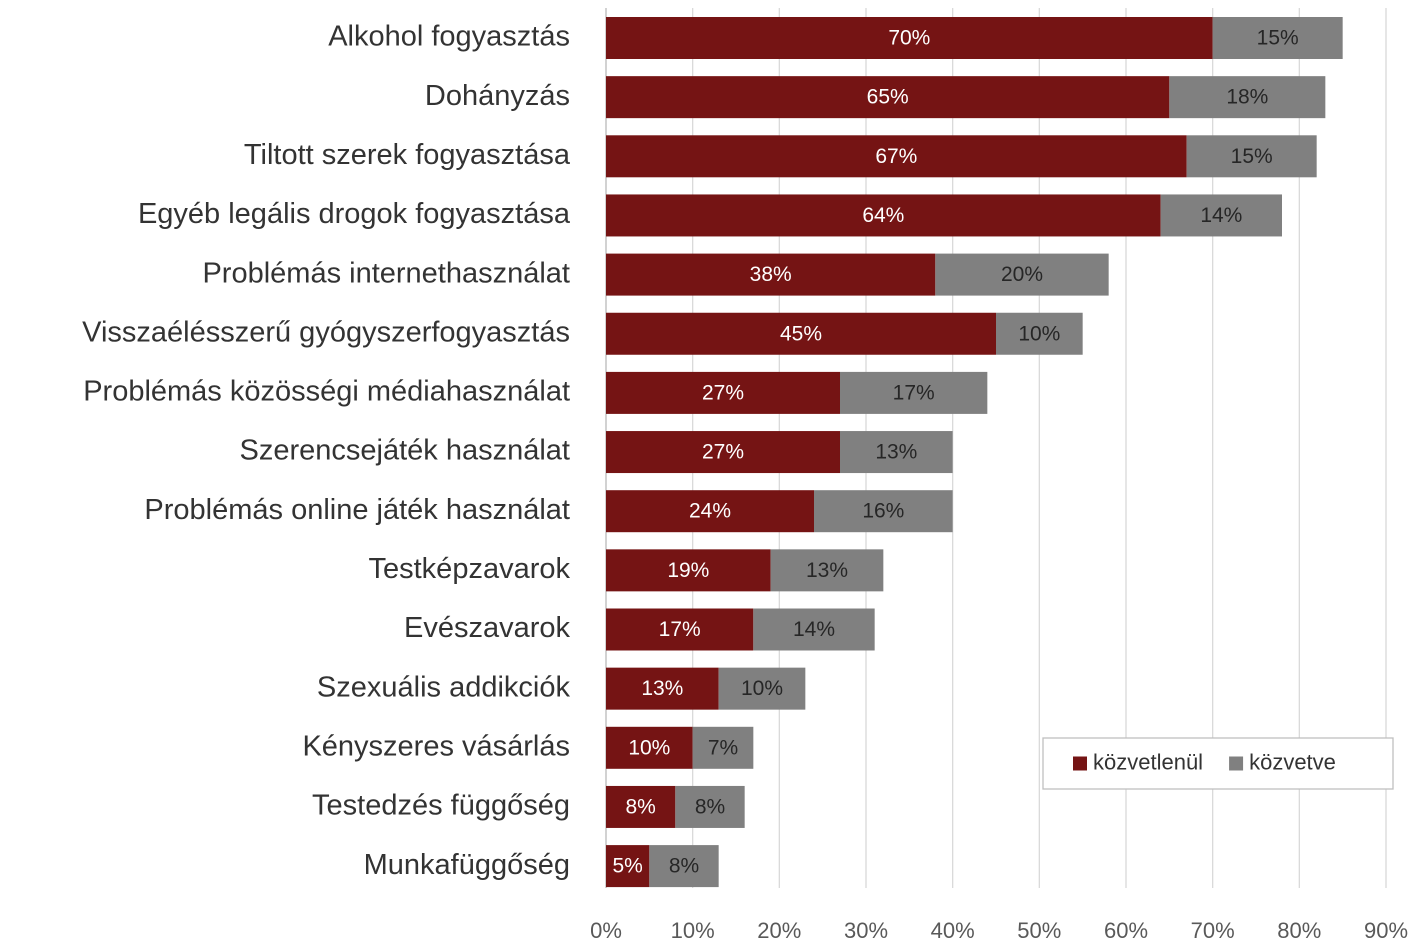  What do you see at coordinates (407, 155) in the screenshot?
I see `category-label: Tiltott szerek fogyasztása` at bounding box center [407, 155].